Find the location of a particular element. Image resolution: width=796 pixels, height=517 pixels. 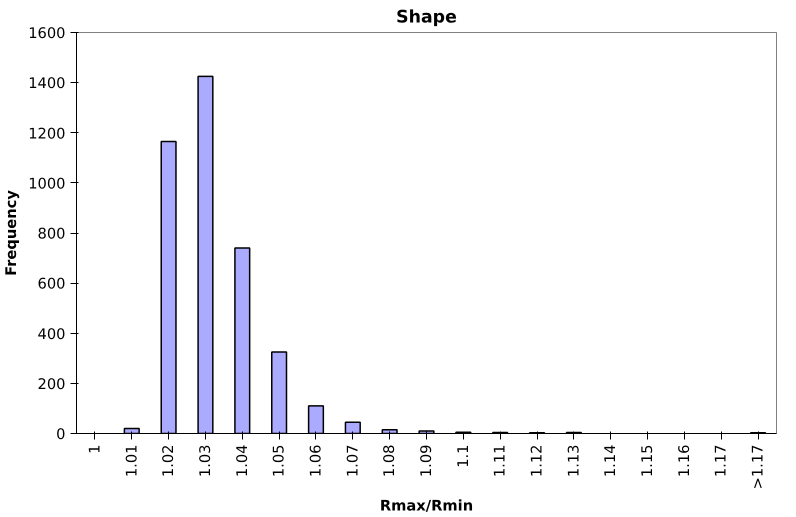

chart-title: Shape is located at coordinates (426, 18).